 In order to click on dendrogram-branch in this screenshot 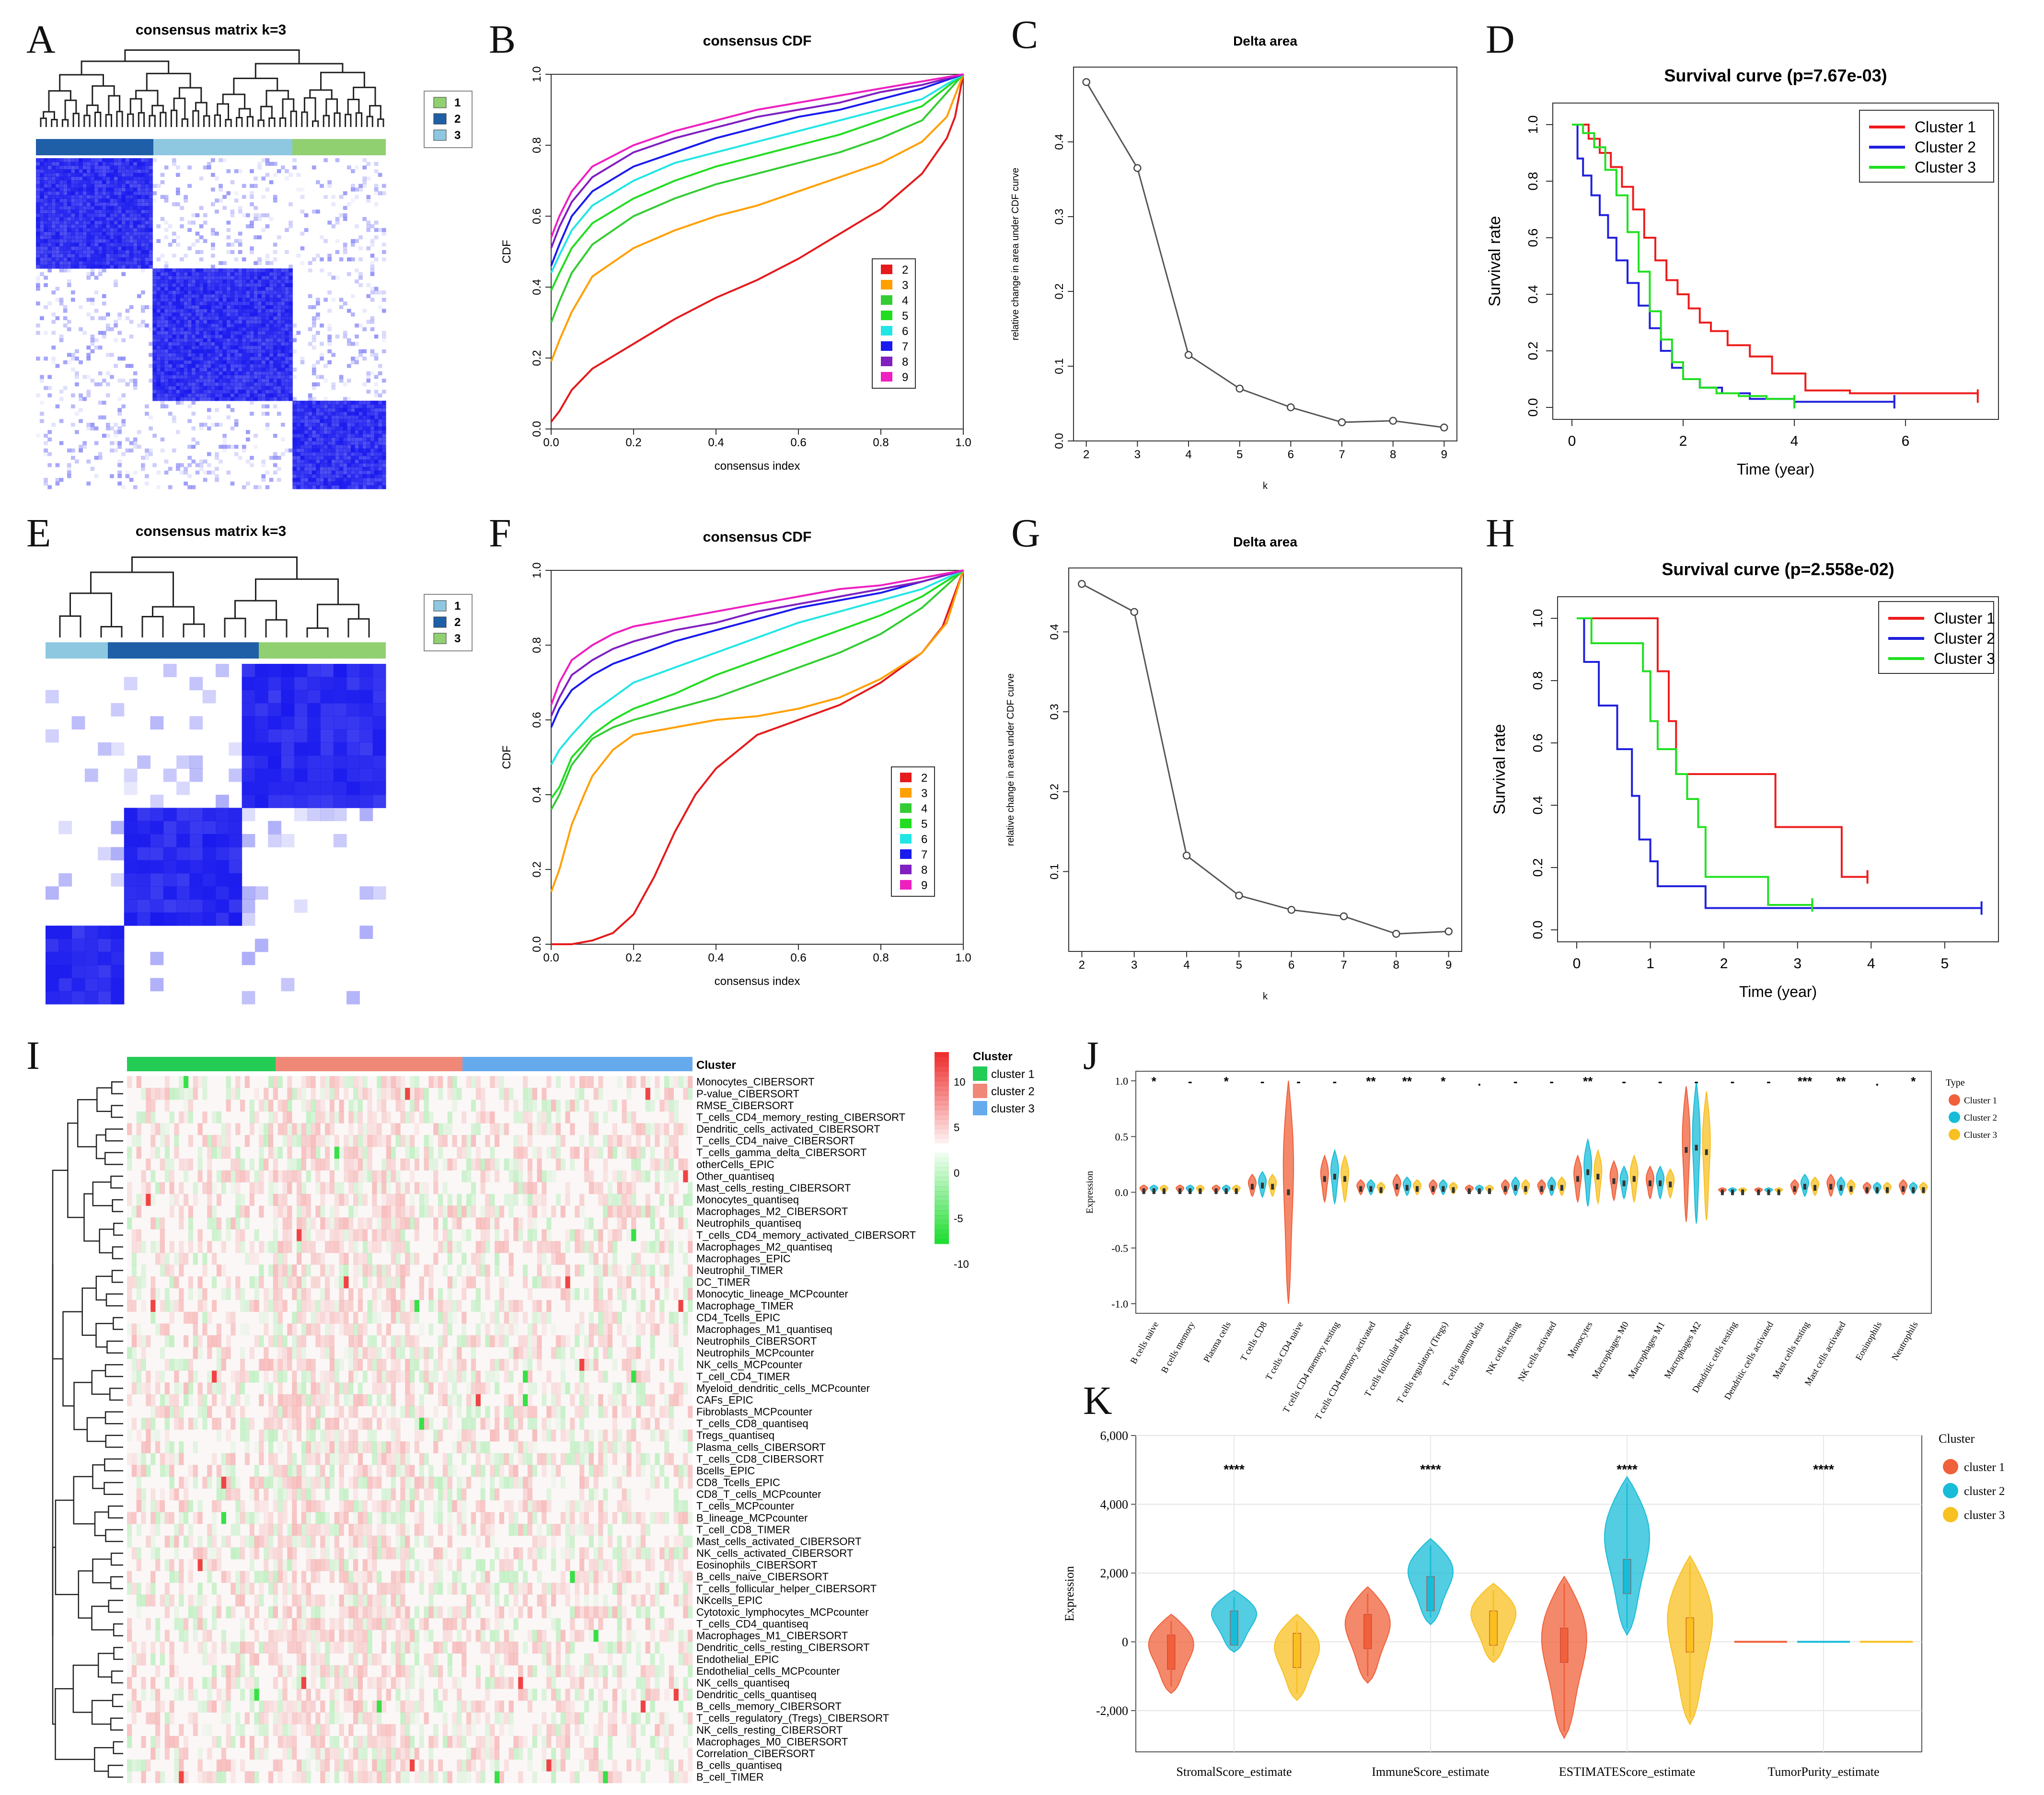, I will do `click(135, 106)`.